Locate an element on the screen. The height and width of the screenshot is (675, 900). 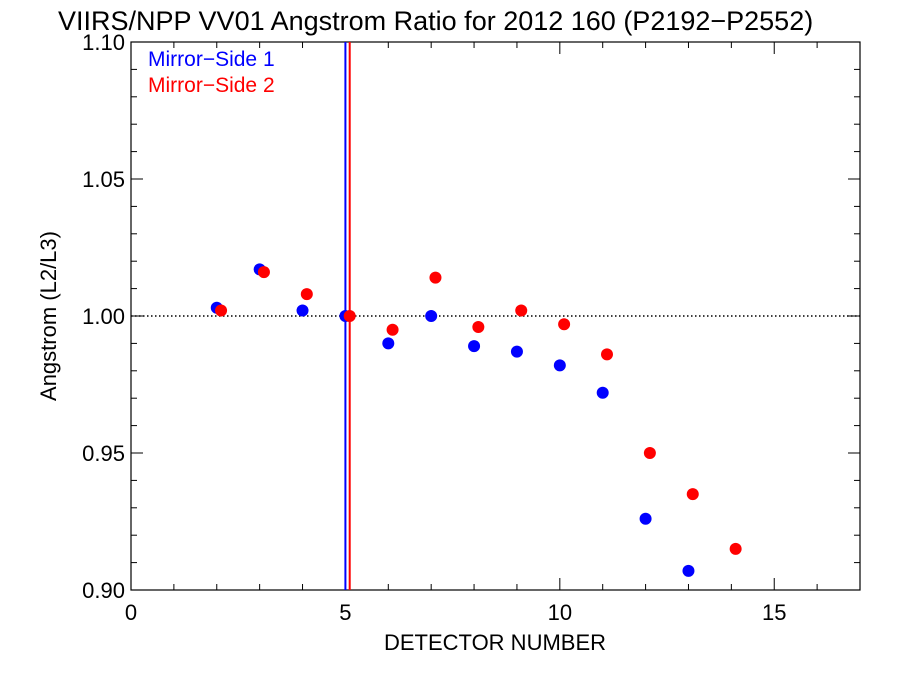
x-tick-label: 15 is located at coordinates (774, 612).